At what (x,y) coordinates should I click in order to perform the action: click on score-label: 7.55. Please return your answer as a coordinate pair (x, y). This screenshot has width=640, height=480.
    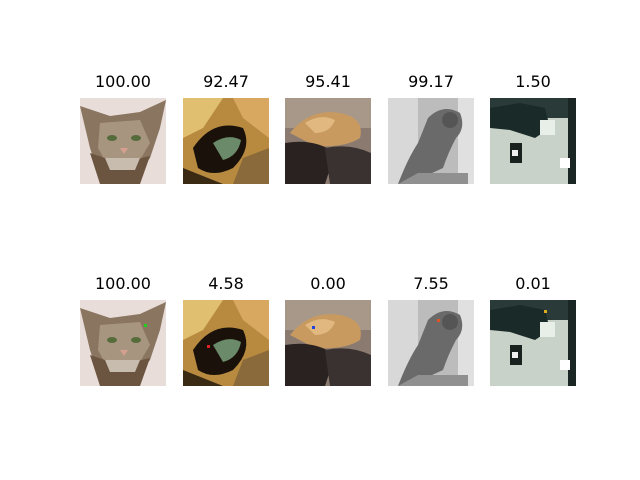
    Looking at the image, I should click on (431, 283).